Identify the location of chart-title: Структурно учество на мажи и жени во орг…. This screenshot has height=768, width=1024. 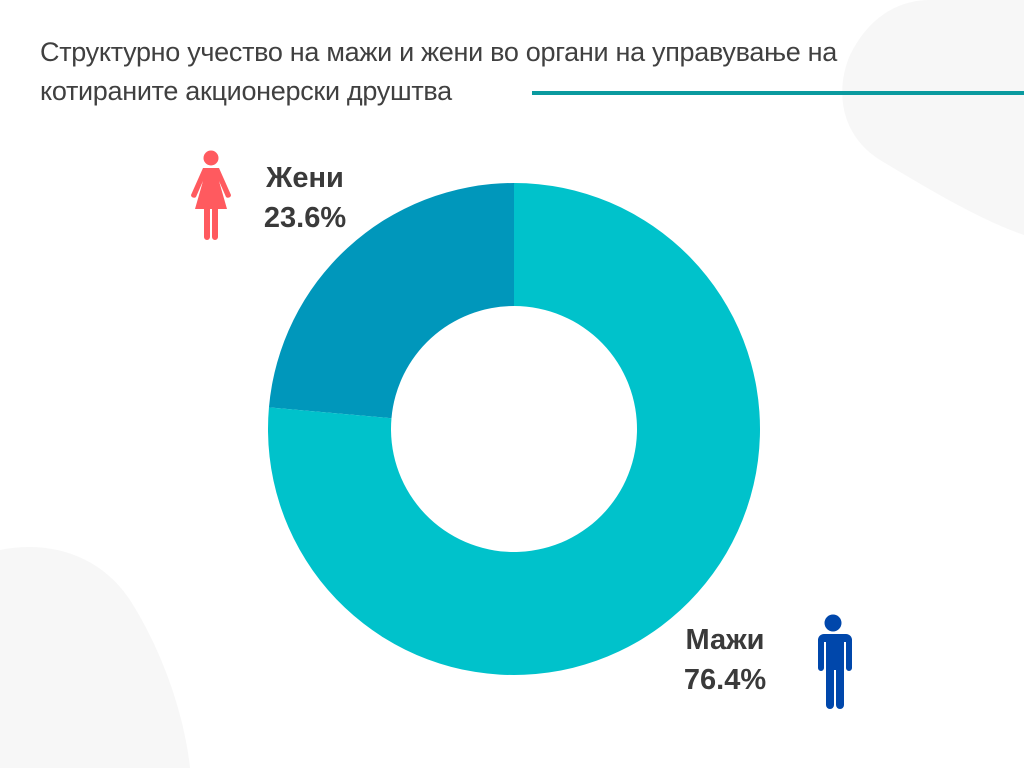
(438, 71).